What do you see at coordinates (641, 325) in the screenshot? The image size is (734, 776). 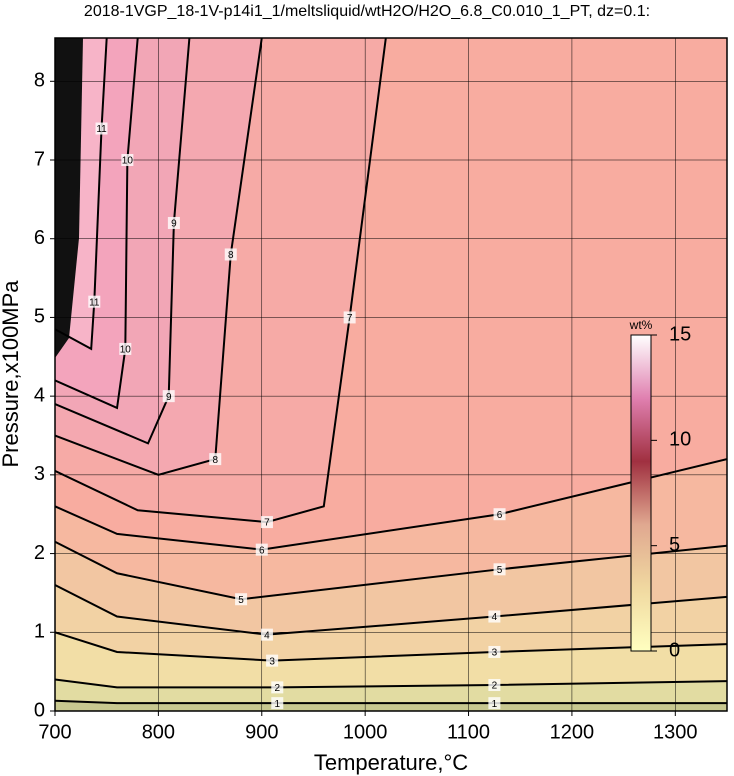 I see `colorbar-label: wt%` at bounding box center [641, 325].